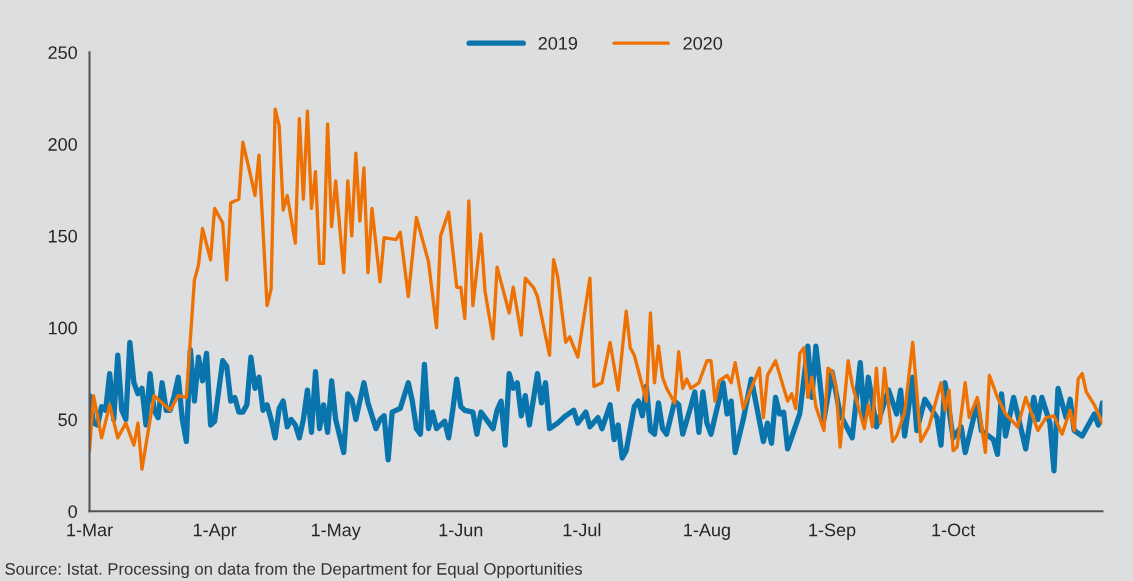  I want to click on legend-label: 2020, so click(703, 43).